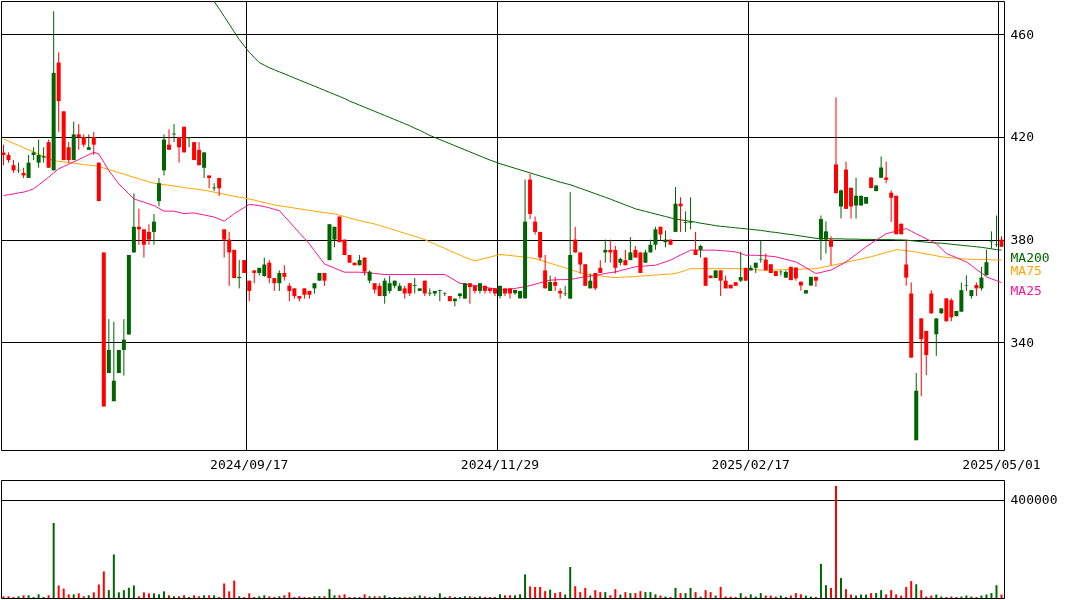 The height and width of the screenshot is (600, 1065). Describe the element at coordinates (750, 464) in the screenshot. I see `x-tick-label: 2025/02/17` at that location.